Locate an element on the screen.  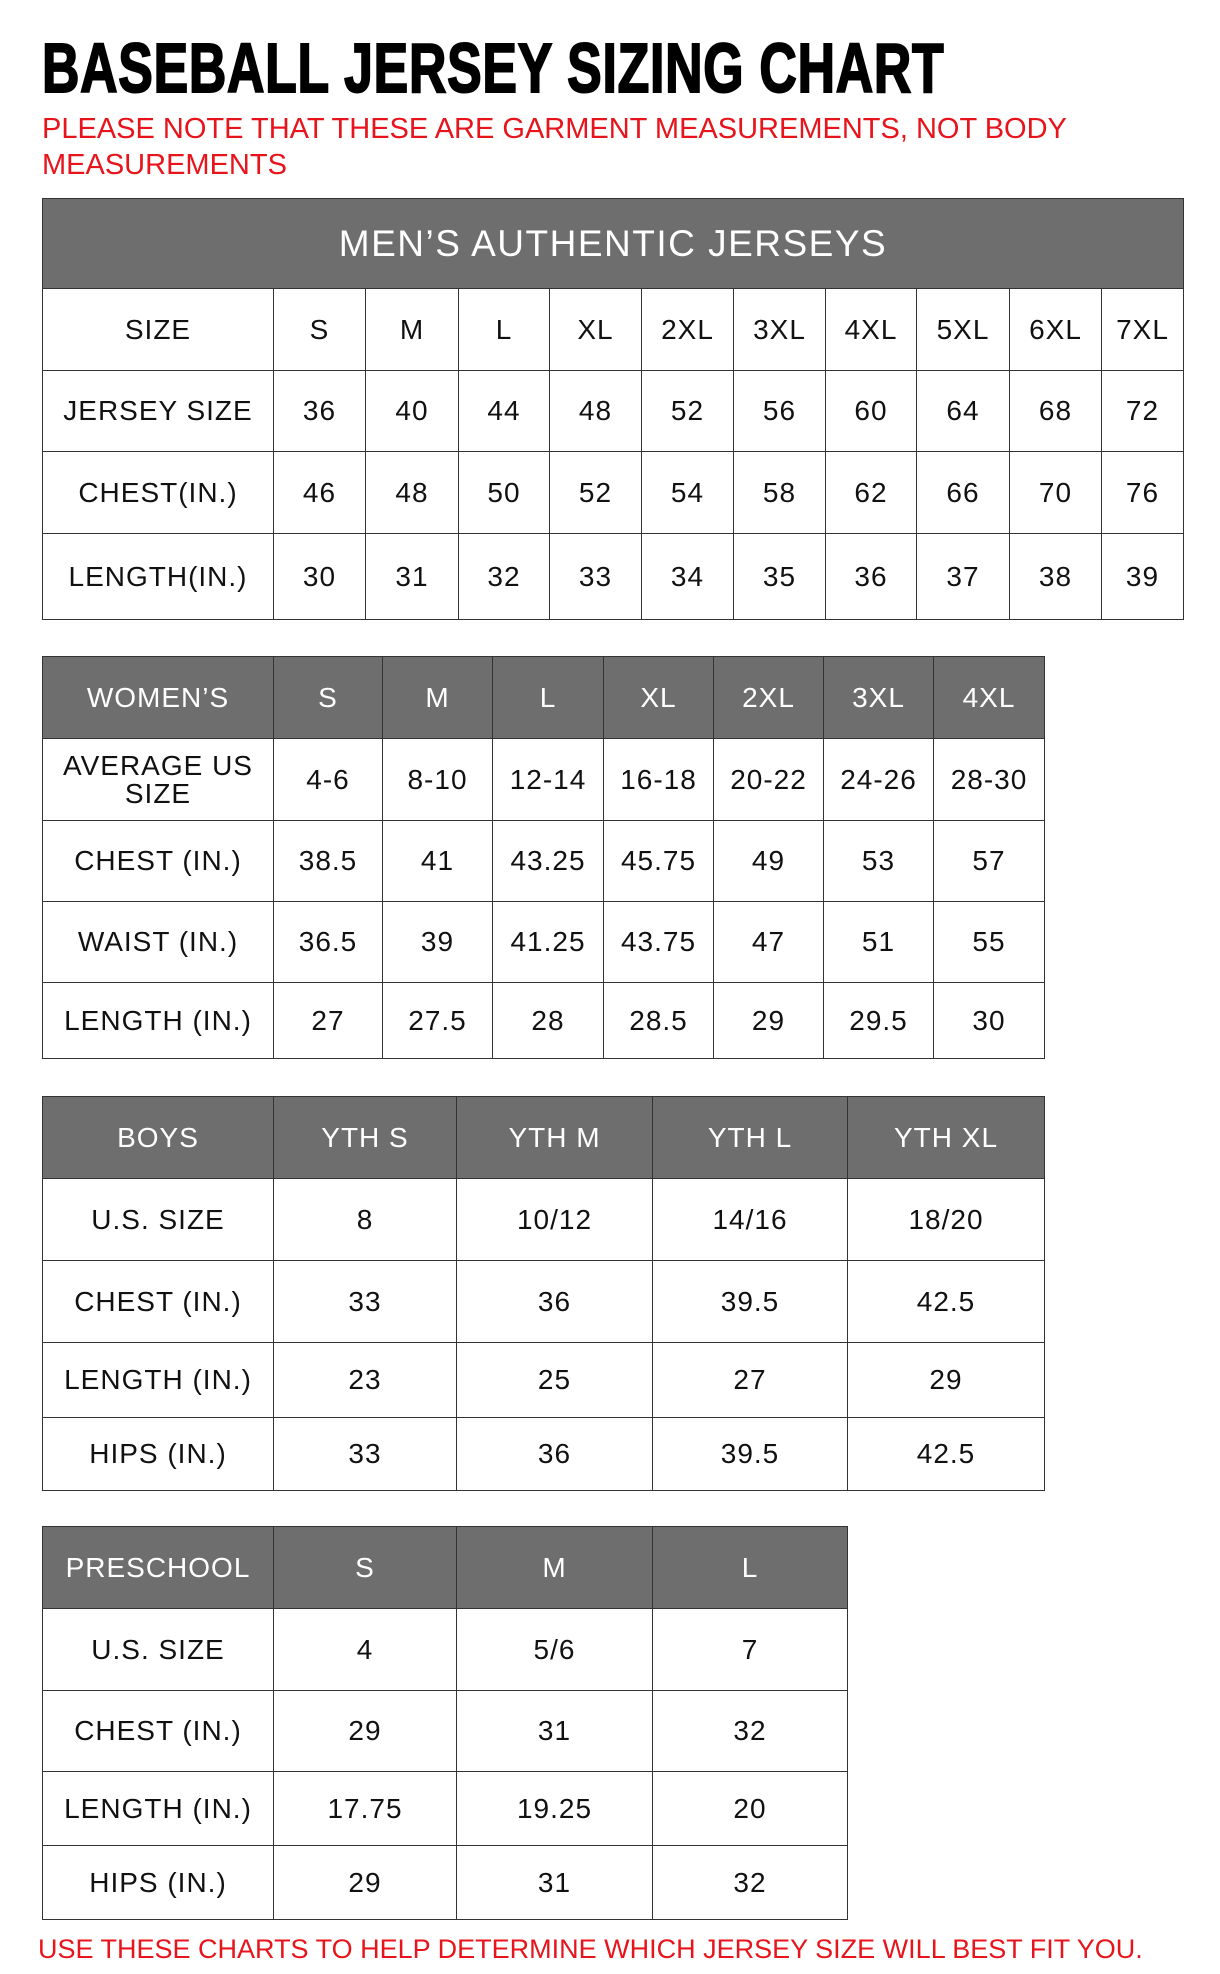
value-cell: 41.25 is located at coordinates (548, 942).